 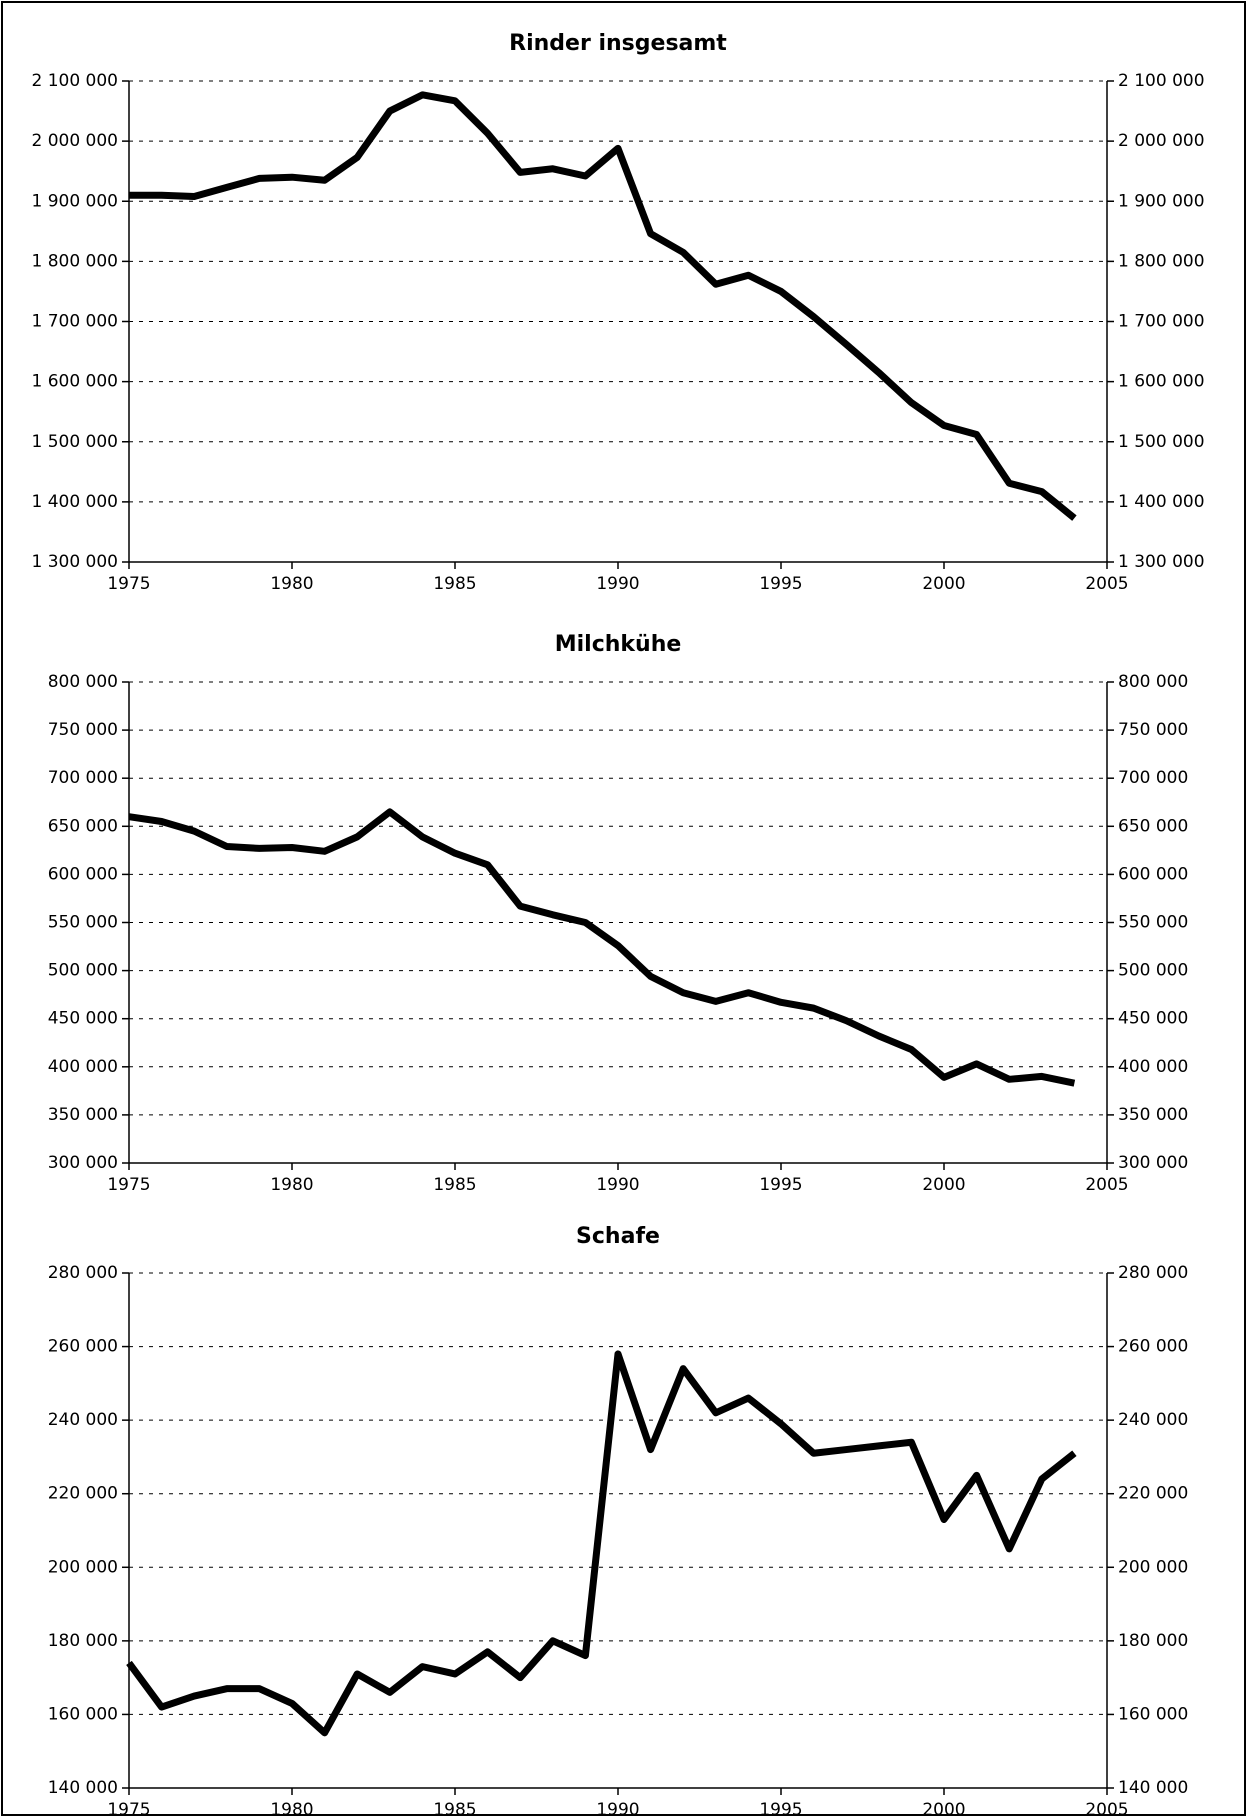 I want to click on y-tick-label: 750 000, so click(x=83, y=730).